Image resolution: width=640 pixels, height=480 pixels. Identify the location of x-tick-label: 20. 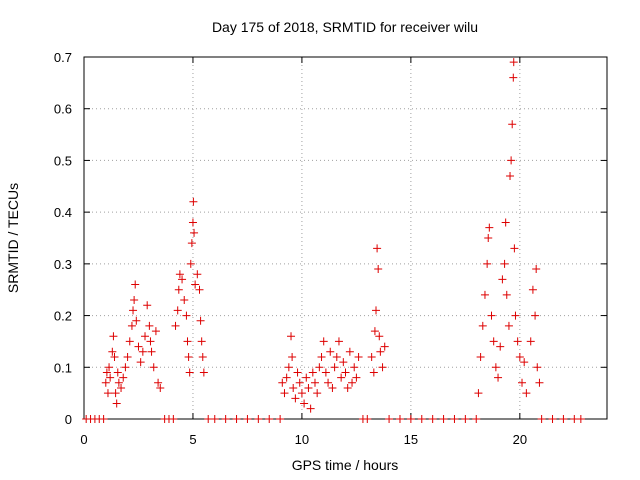
(520, 439).